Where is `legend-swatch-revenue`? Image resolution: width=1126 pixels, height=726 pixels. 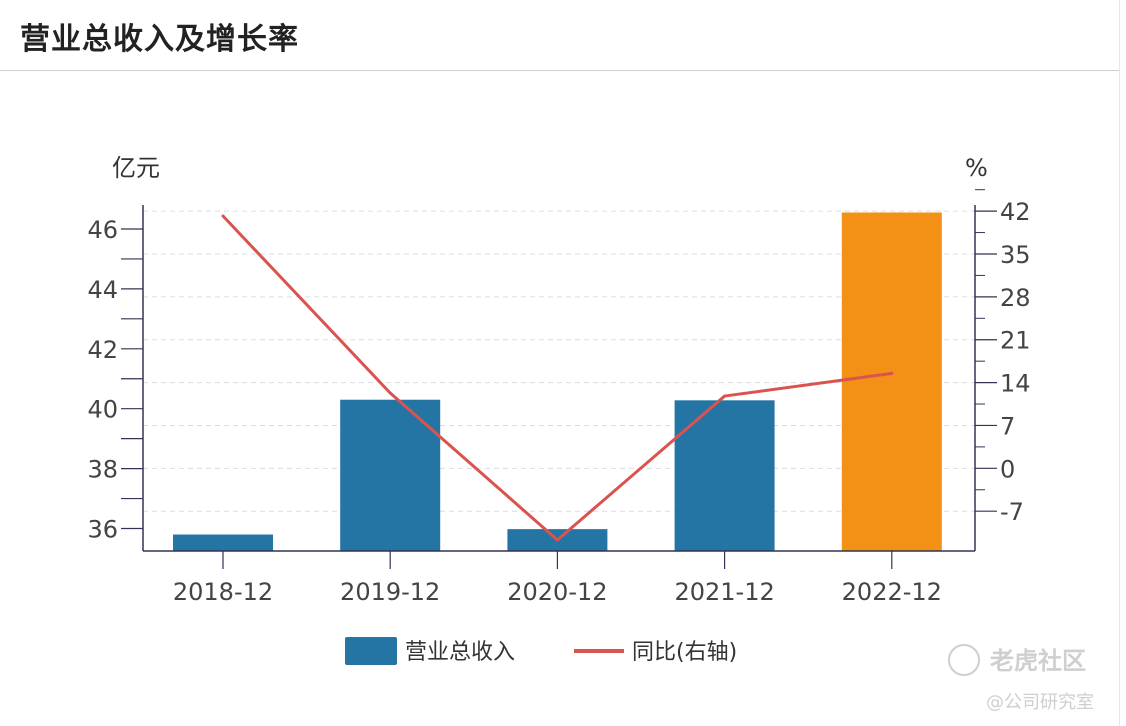 legend-swatch-revenue is located at coordinates (371, 651).